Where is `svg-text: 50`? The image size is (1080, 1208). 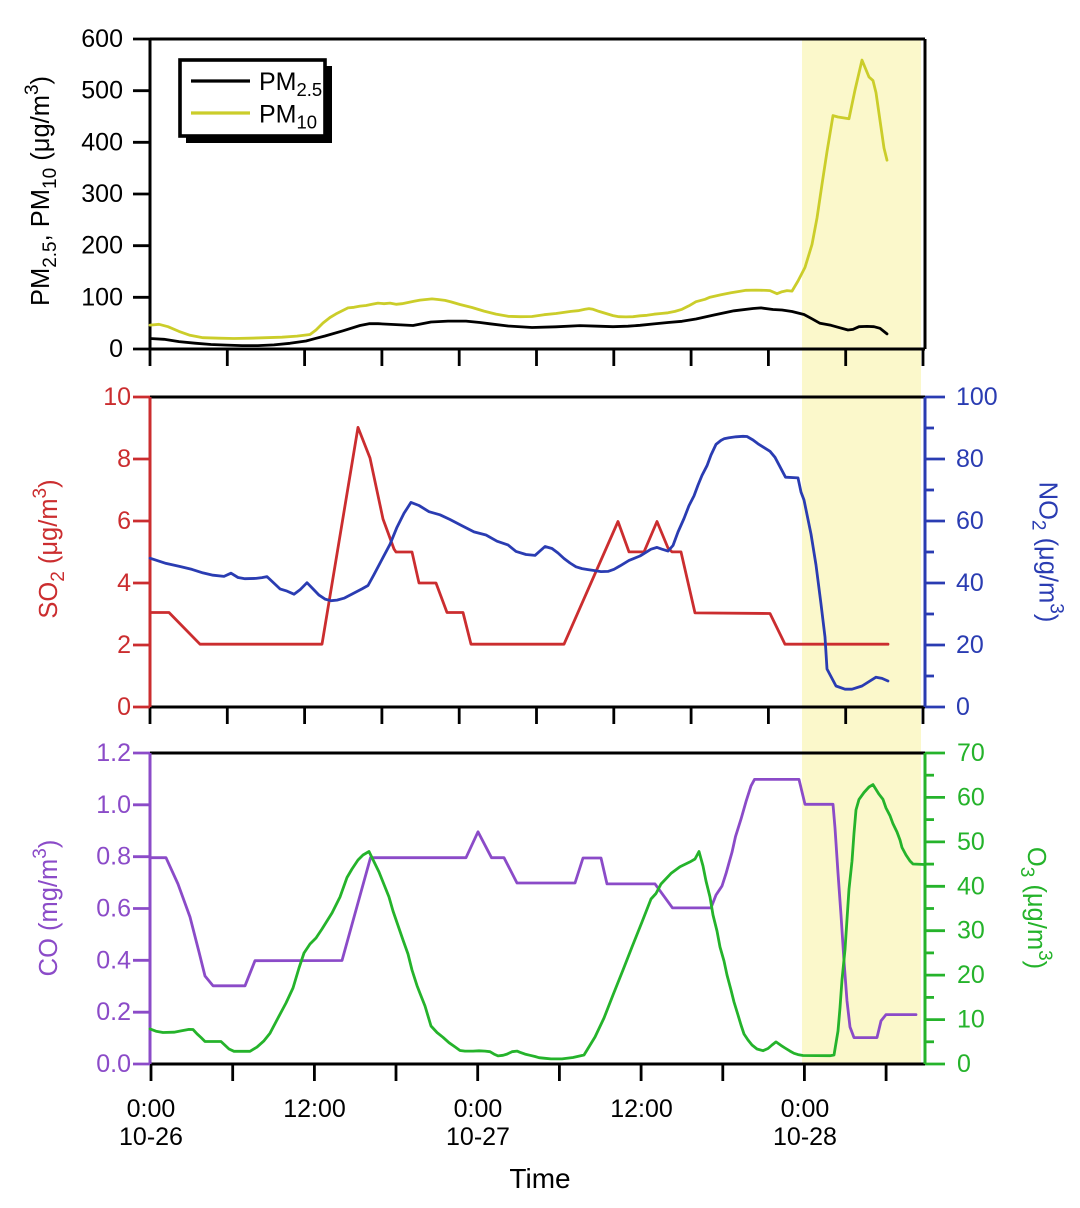 svg-text: 50 is located at coordinates (971, 842).